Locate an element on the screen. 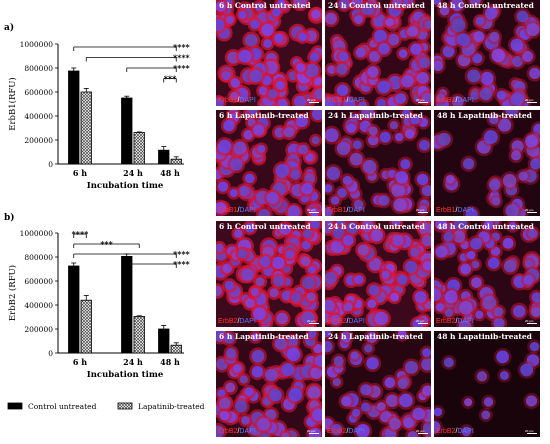 The width and height of the screenshot is (550, 444). micrograph-tile: 48 h Lapatinib-treated ErbB2/DAPI 20 µm is located at coordinates (487, 384).